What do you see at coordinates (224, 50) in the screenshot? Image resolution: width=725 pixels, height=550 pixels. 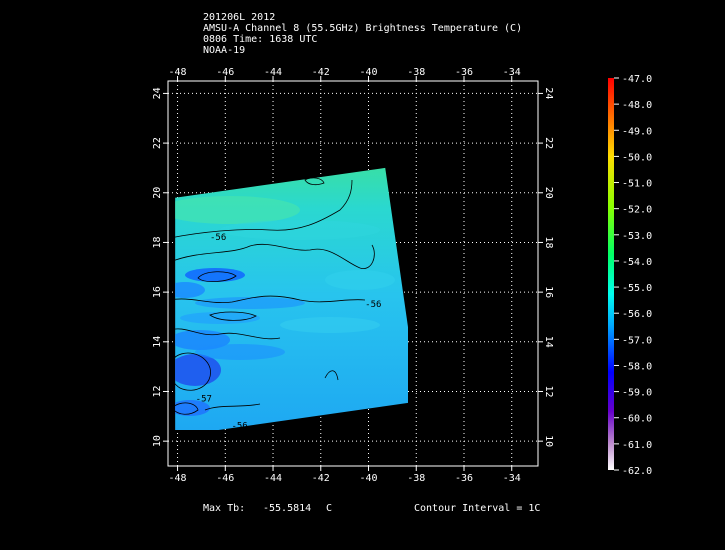 I see `chart-title-line-4: NOAA-19` at bounding box center [224, 50].